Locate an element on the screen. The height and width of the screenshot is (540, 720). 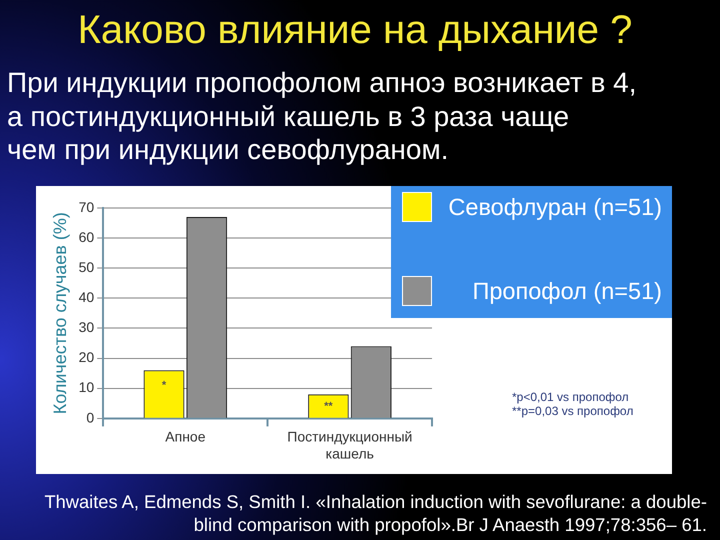
y-tick-label: 20 is located at coordinates (86, 357).